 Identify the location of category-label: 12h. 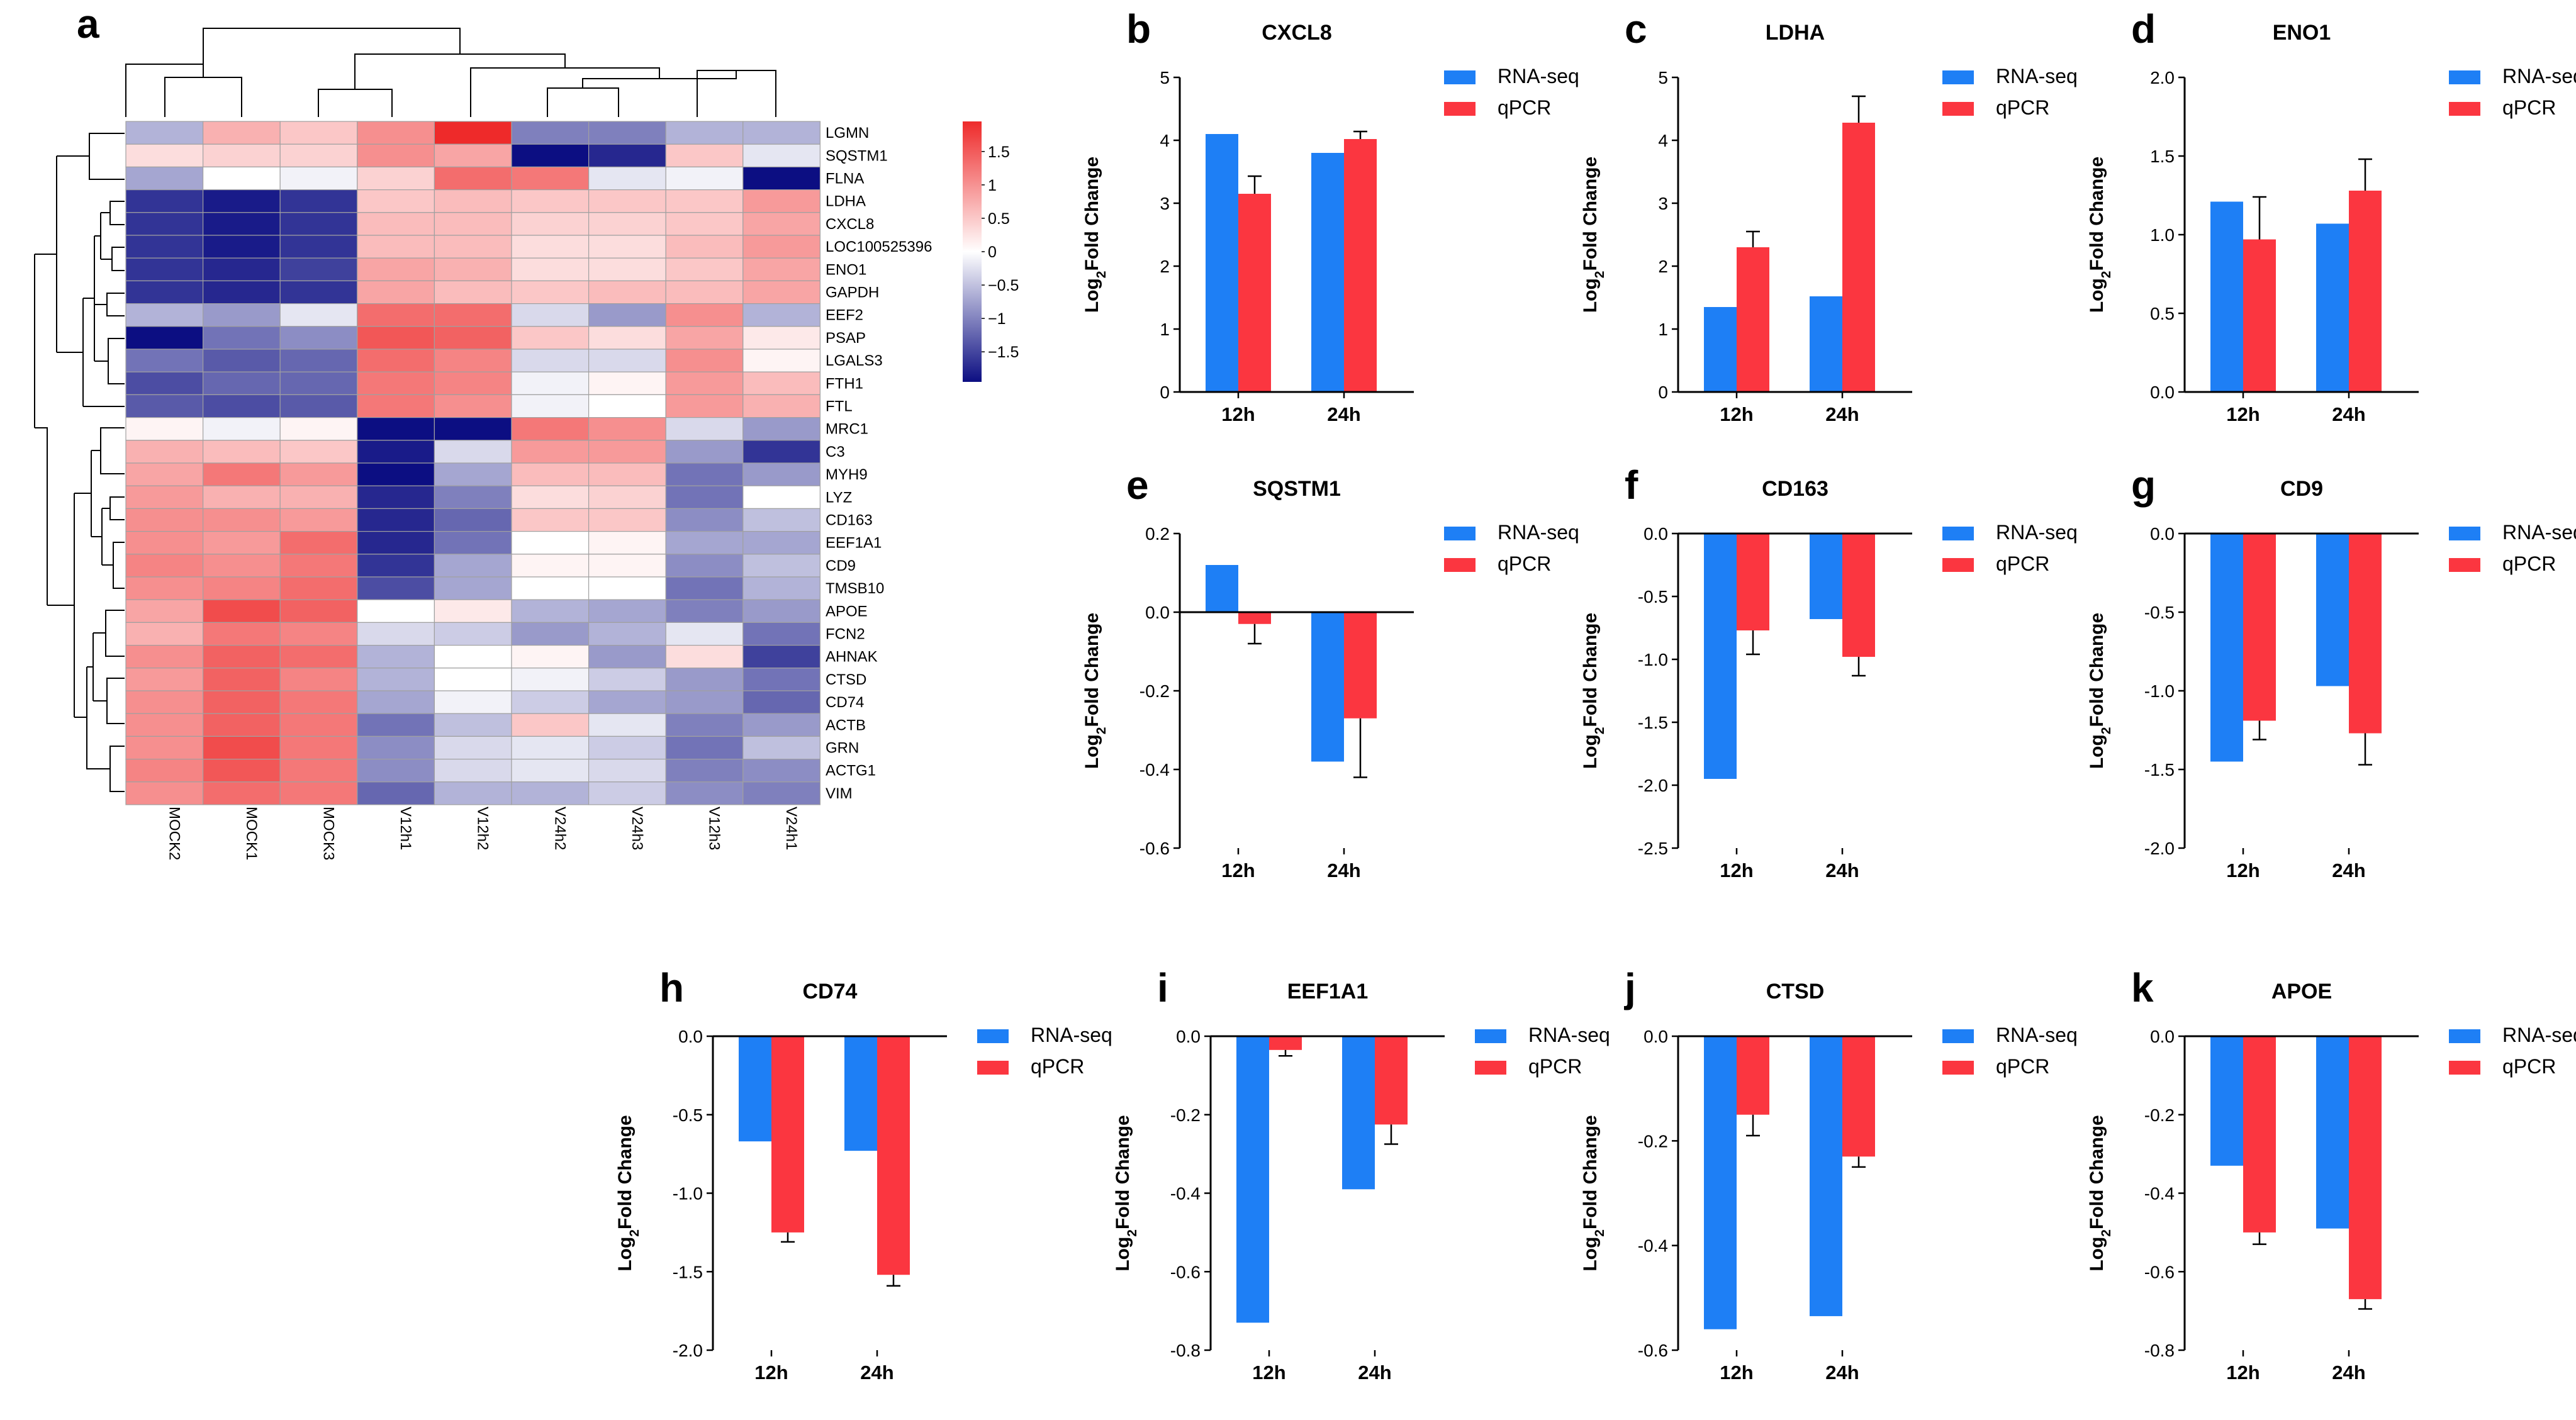
(771, 1372).